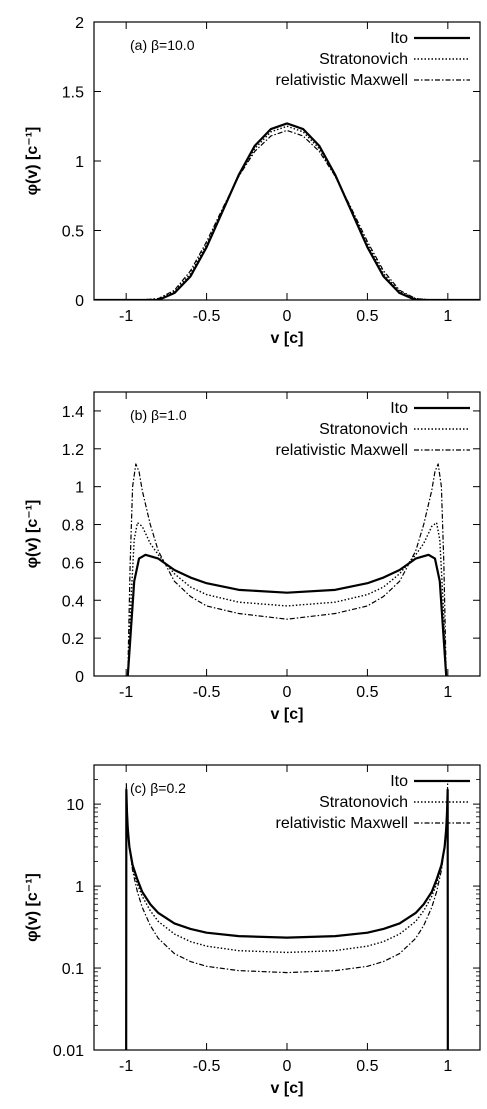 The height and width of the screenshot is (1109, 487). What do you see at coordinates (73, 93) in the screenshot?
I see `y-tick-label: 1.5` at bounding box center [73, 93].